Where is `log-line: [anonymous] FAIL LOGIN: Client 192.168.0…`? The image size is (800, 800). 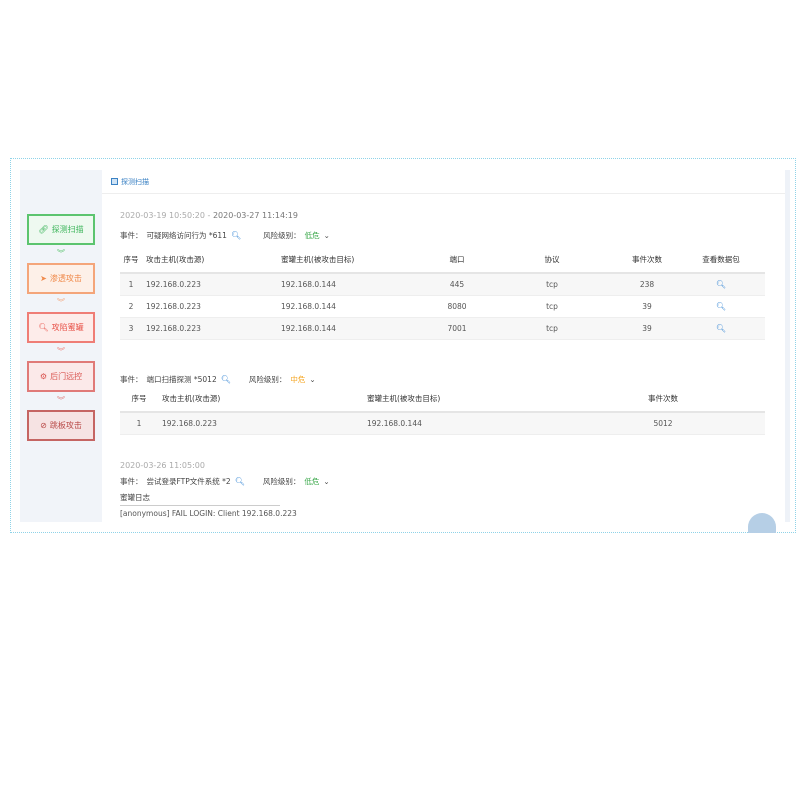 log-line: [anonymous] FAIL LOGIN: Client 192.168.0… is located at coordinates (208, 513).